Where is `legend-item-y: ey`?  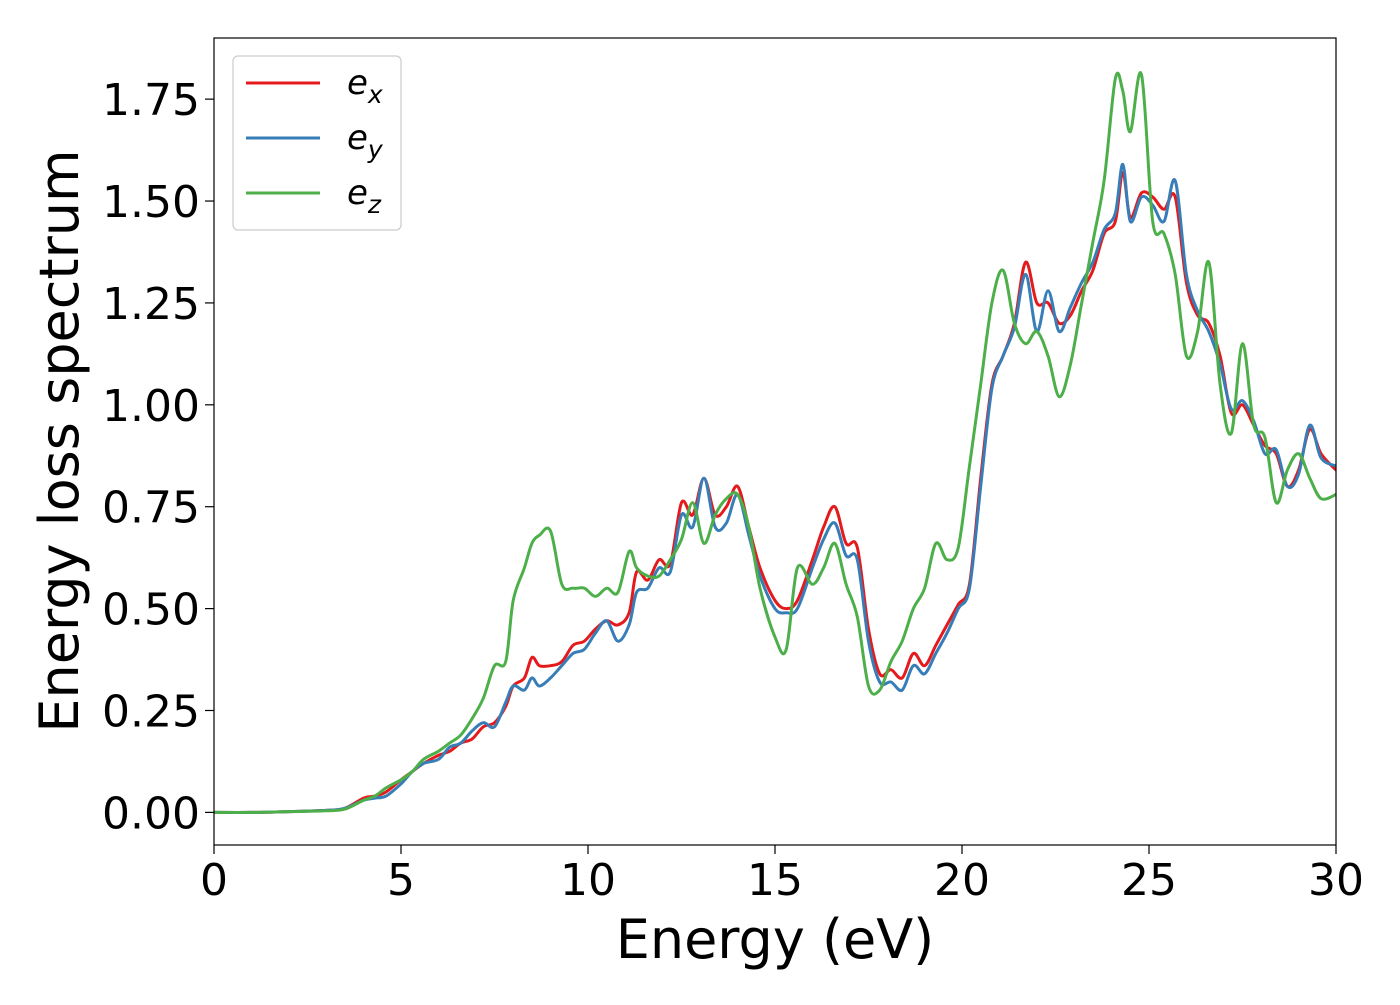
legend-item-y: ey is located at coordinates (315, 141).